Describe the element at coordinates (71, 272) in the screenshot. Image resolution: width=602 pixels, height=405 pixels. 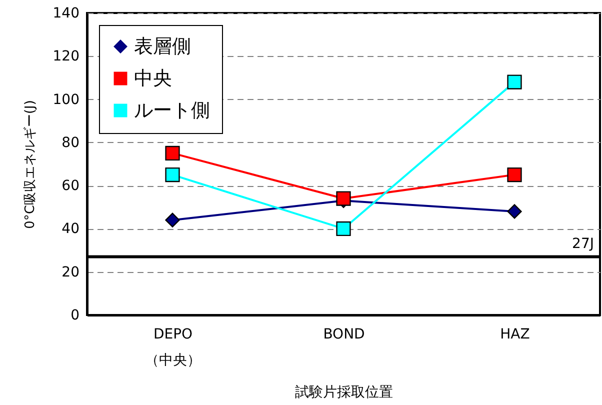
I see `y-tick-label: 20` at that location.